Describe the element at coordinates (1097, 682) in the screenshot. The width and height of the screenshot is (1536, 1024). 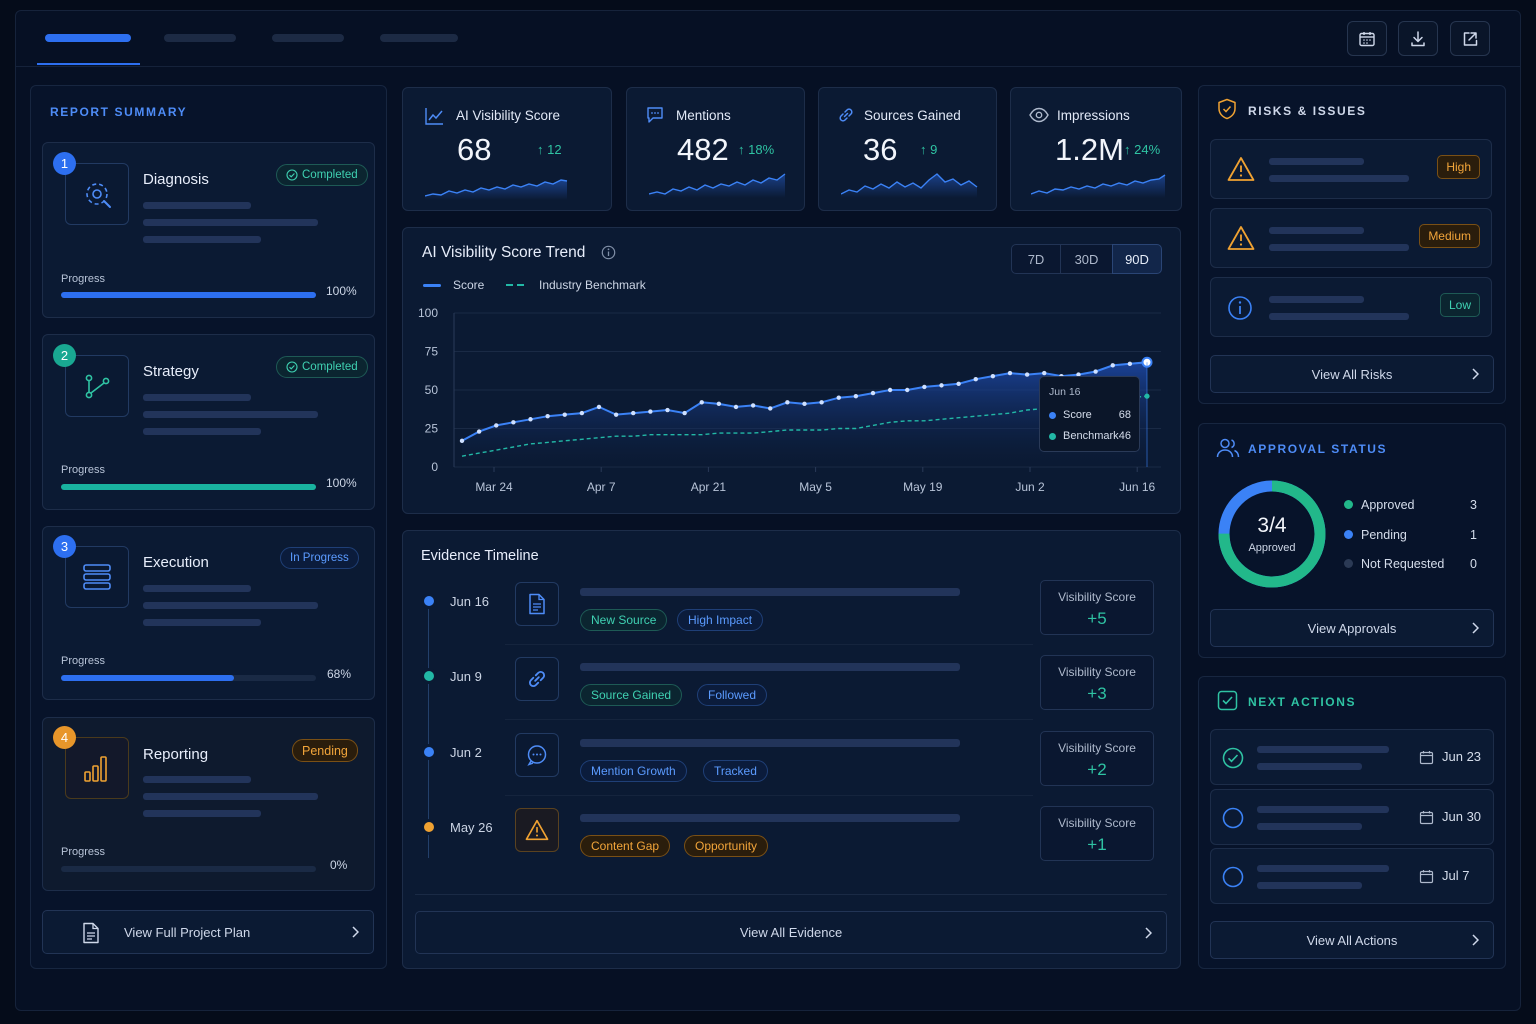
I see `evidence-score-box: Visibility Score +3` at that location.